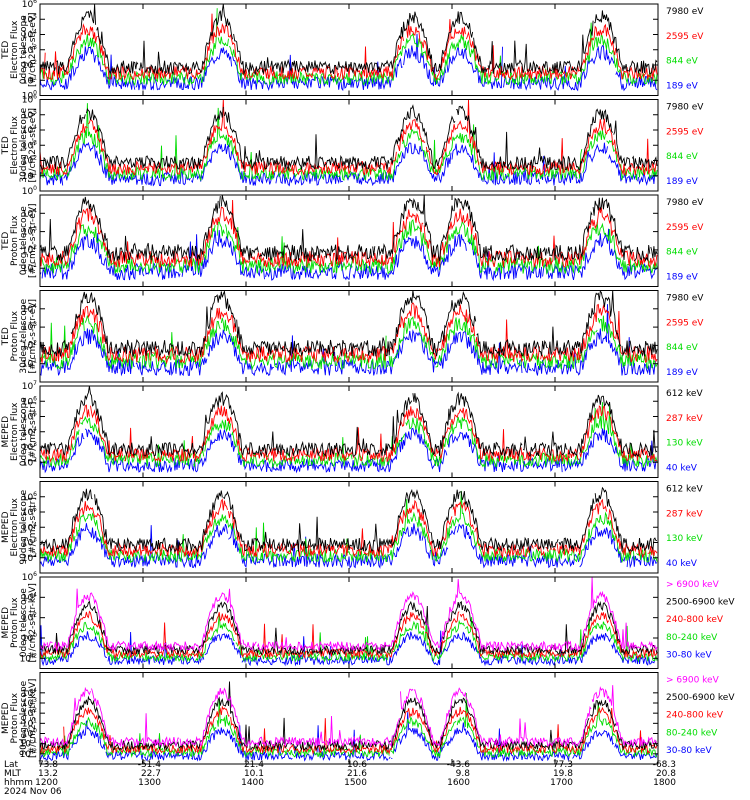 The width and height of the screenshot is (750, 800). I want to click on series-line-612-kev, so click(349, 422).